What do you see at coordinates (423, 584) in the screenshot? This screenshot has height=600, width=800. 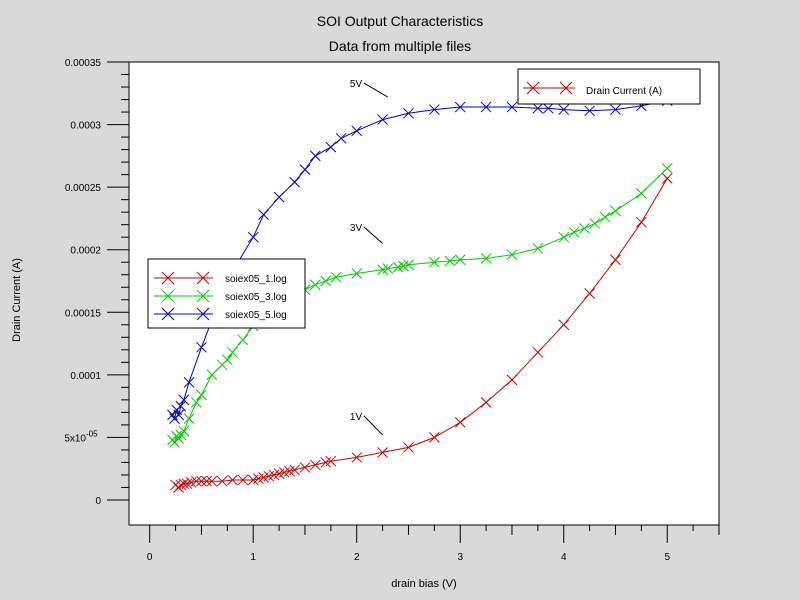 I see `x-axis-label: drain bias (V)` at bounding box center [423, 584].